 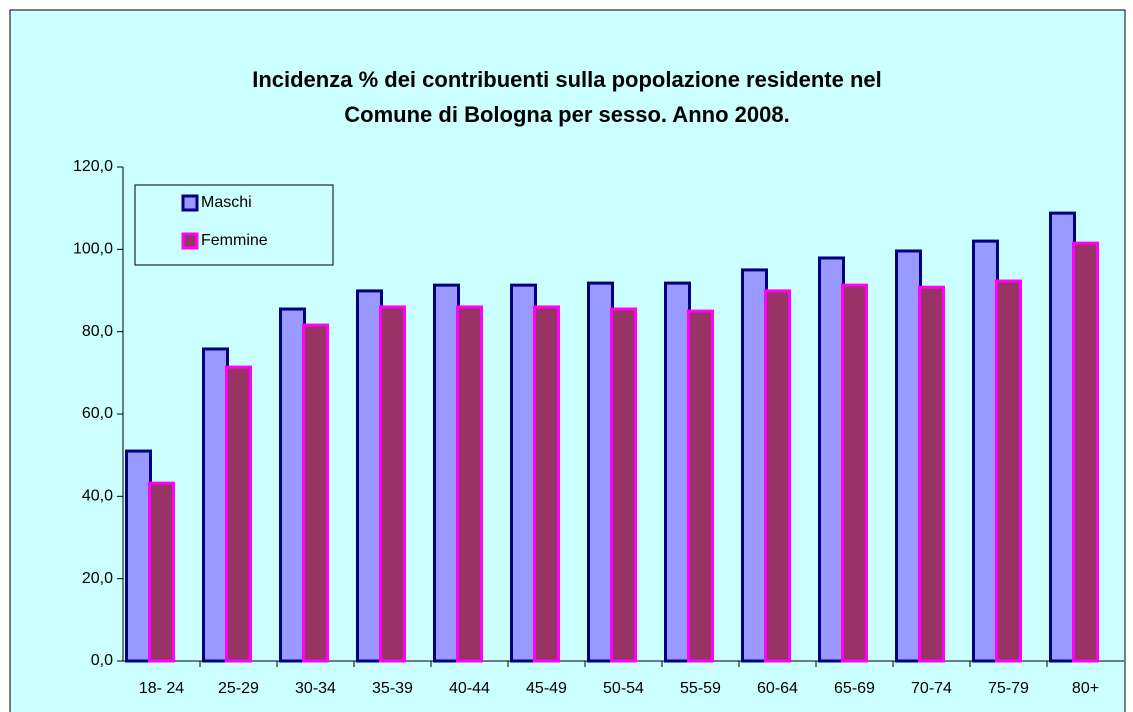 I want to click on y-tick-label: 0,0, so click(x=102, y=660).